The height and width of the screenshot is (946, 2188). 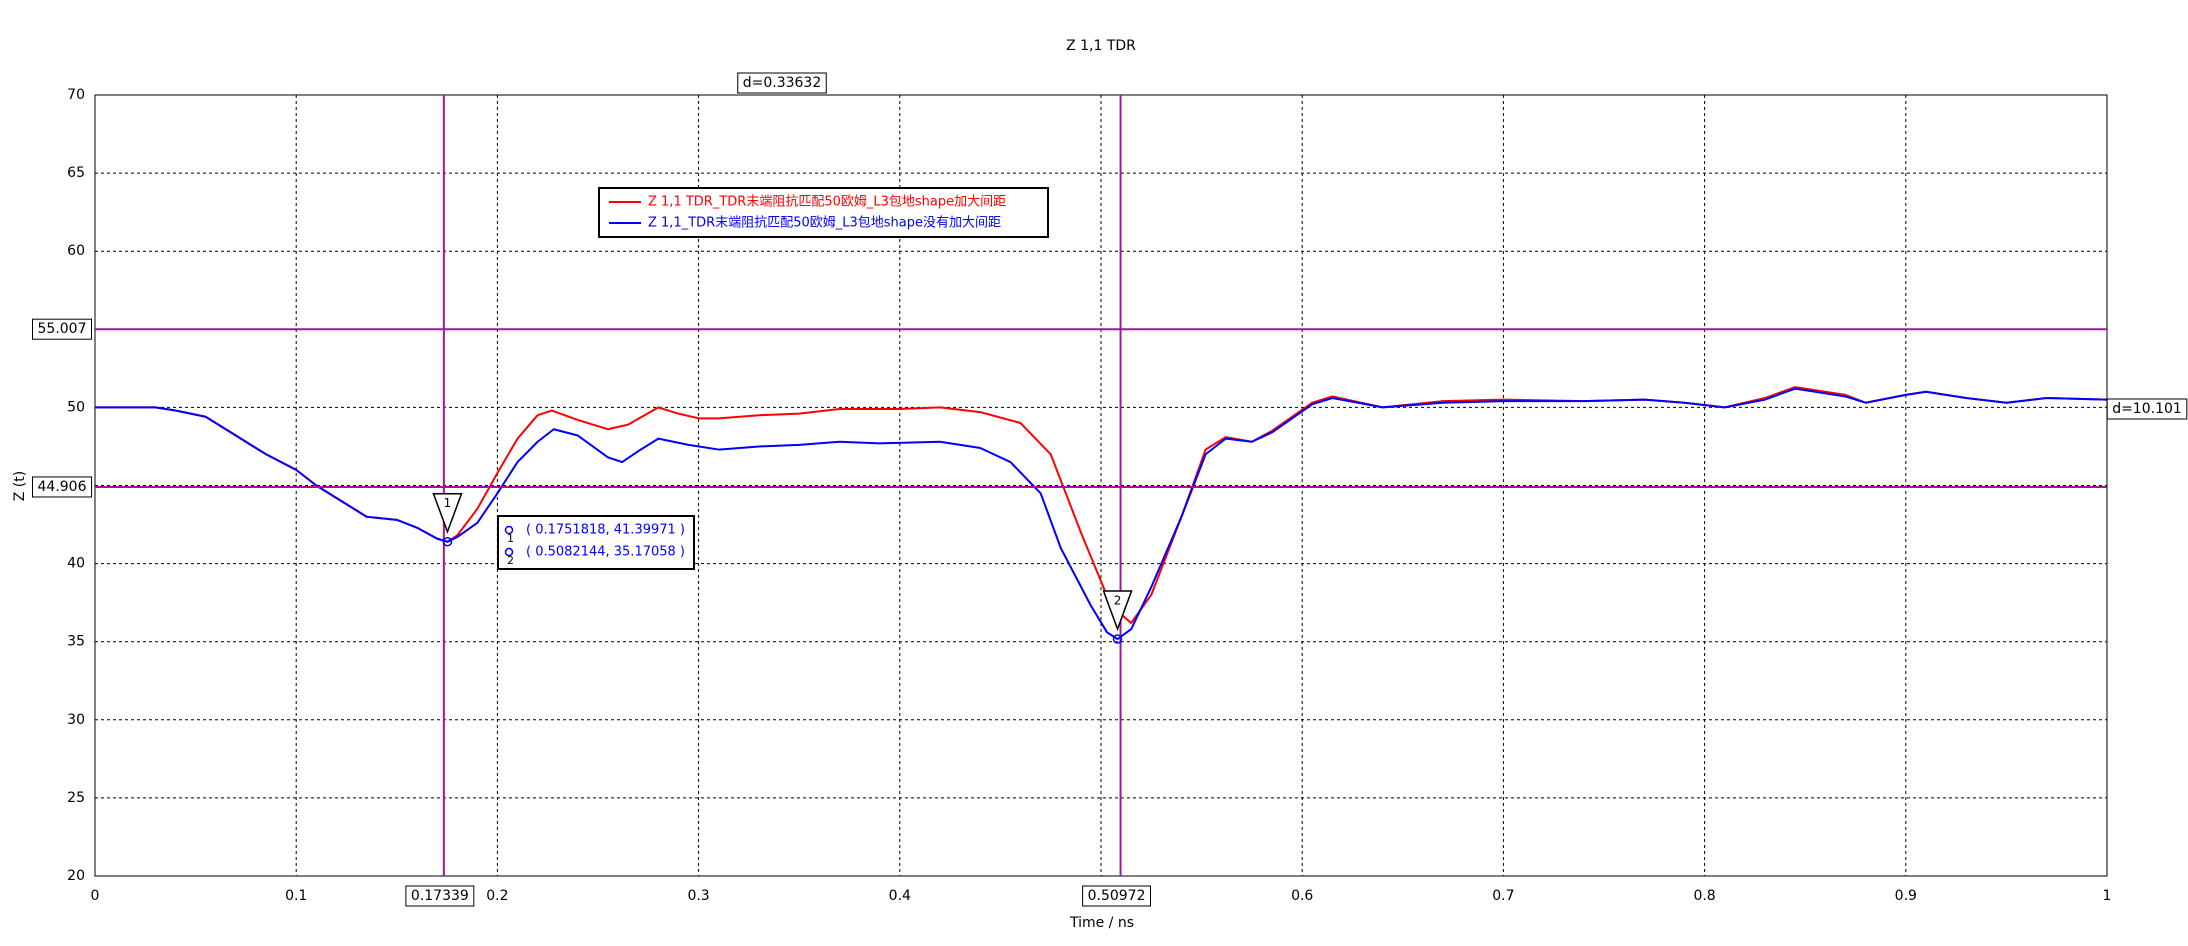 What do you see at coordinates (76, 564) in the screenshot?
I see `y-tick-label: 40` at bounding box center [76, 564].